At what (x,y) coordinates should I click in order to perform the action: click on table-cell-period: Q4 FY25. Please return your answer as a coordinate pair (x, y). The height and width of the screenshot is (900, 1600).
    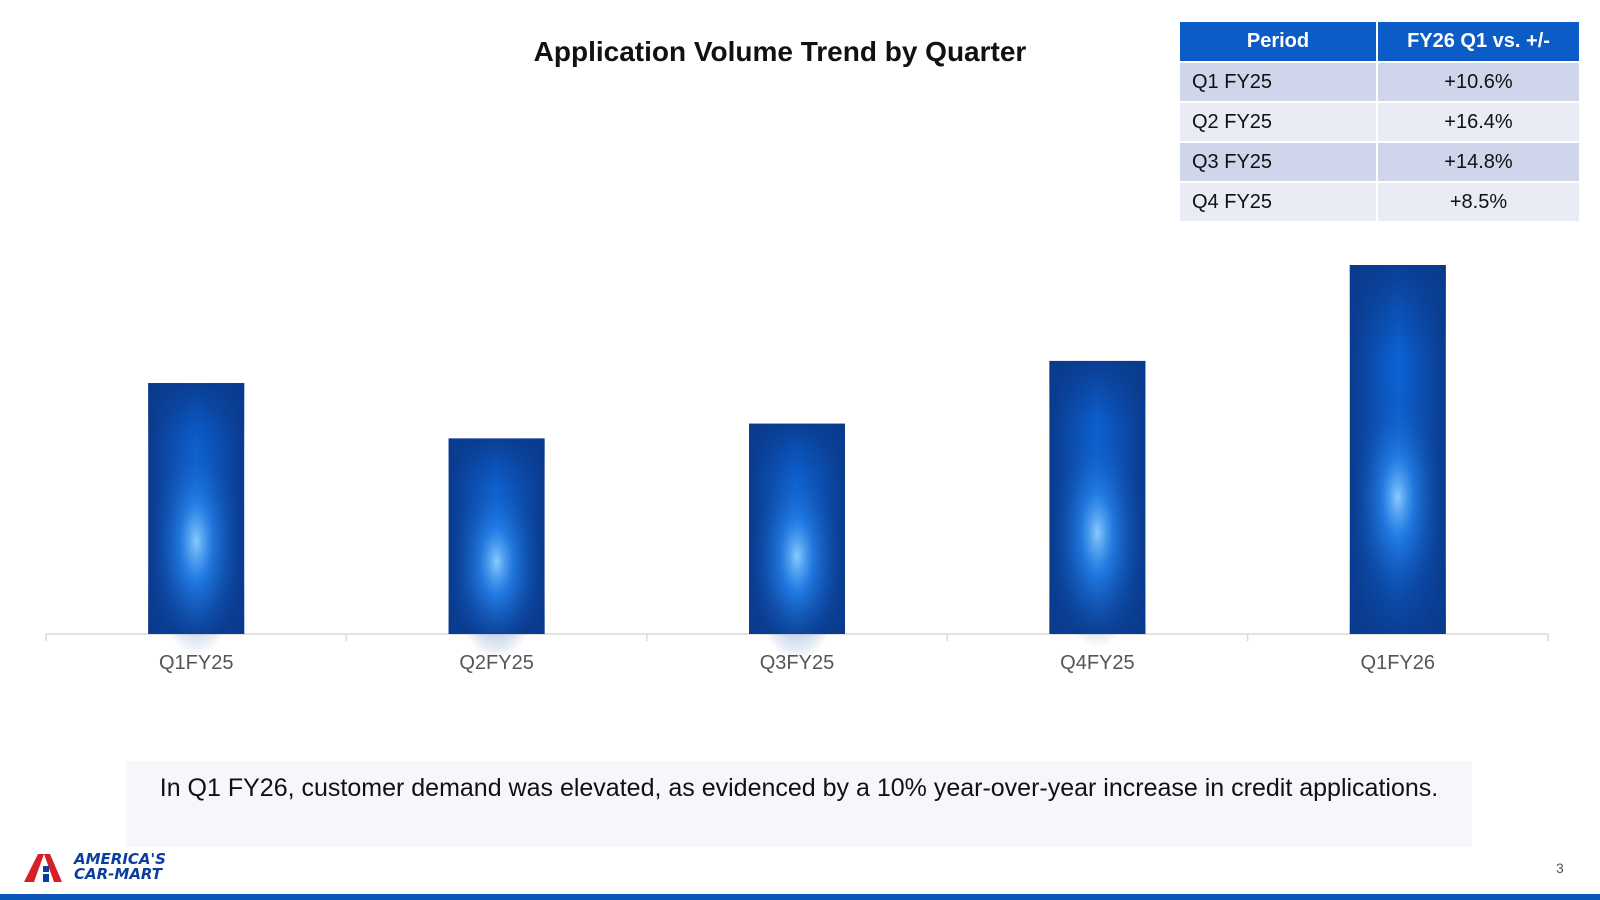
    Looking at the image, I should click on (1279, 201).